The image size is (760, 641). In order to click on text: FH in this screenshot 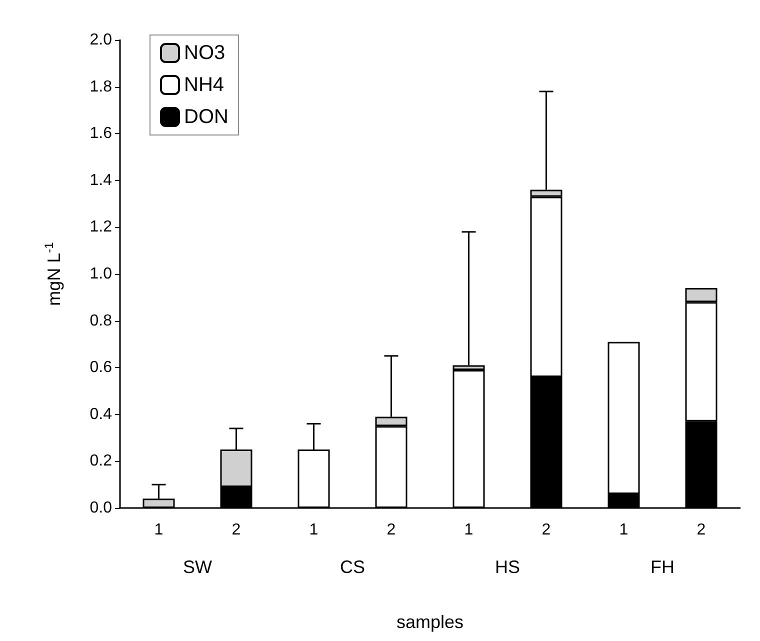, I will do `click(662, 567)`.